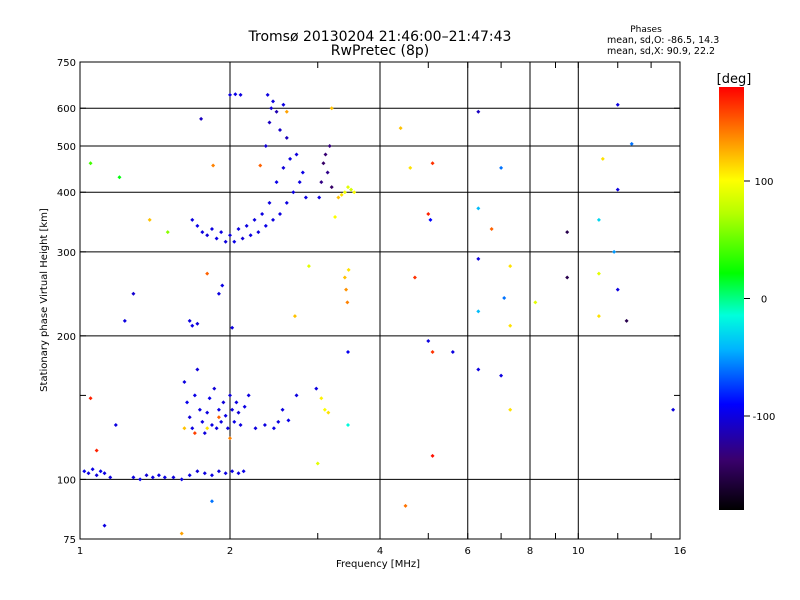 The image size is (800, 600). What do you see at coordinates (763, 182) in the screenshot?
I see `colorbar-tick-label: 100` at bounding box center [763, 182].